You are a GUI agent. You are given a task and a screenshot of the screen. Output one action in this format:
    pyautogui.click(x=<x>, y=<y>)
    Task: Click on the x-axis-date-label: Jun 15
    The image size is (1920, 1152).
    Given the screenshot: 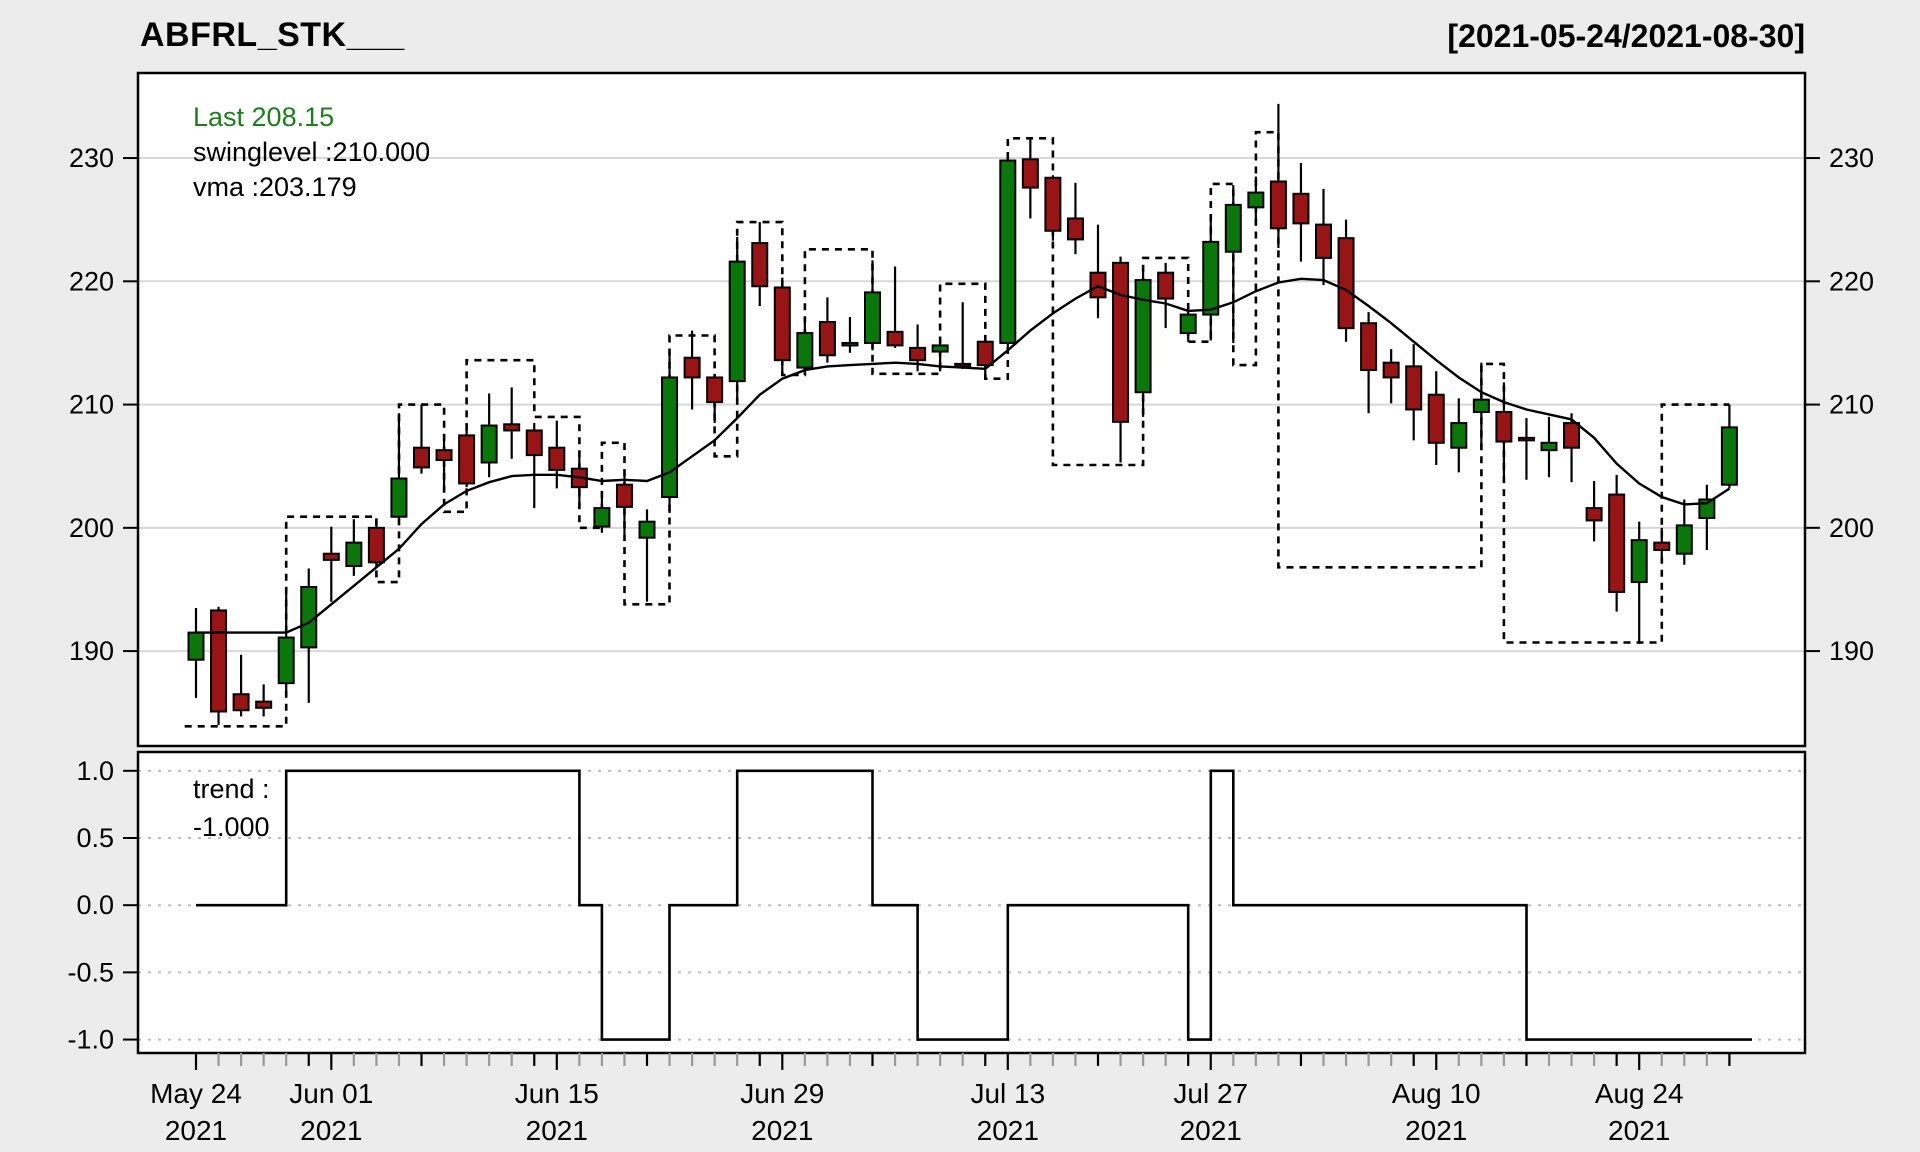 What is the action you would take?
    pyautogui.click(x=557, y=1093)
    